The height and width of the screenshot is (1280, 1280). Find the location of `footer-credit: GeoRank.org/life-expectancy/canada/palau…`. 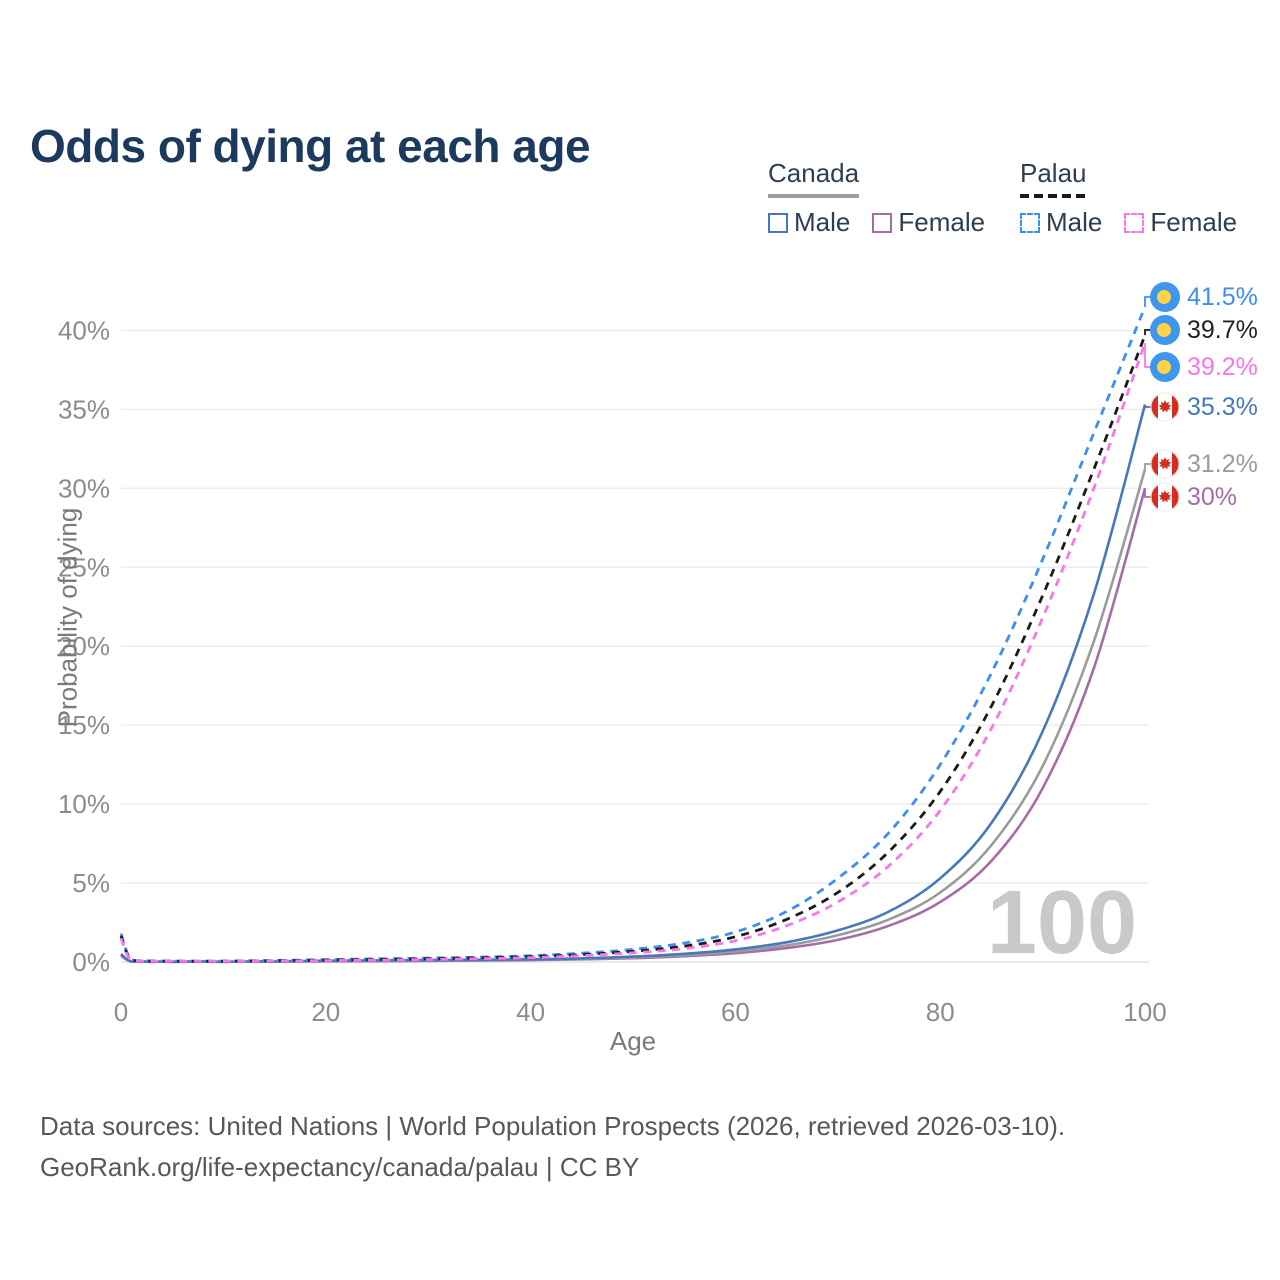

footer-credit: GeoRank.org/life-expectancy/canada/palau… is located at coordinates (340, 1167).